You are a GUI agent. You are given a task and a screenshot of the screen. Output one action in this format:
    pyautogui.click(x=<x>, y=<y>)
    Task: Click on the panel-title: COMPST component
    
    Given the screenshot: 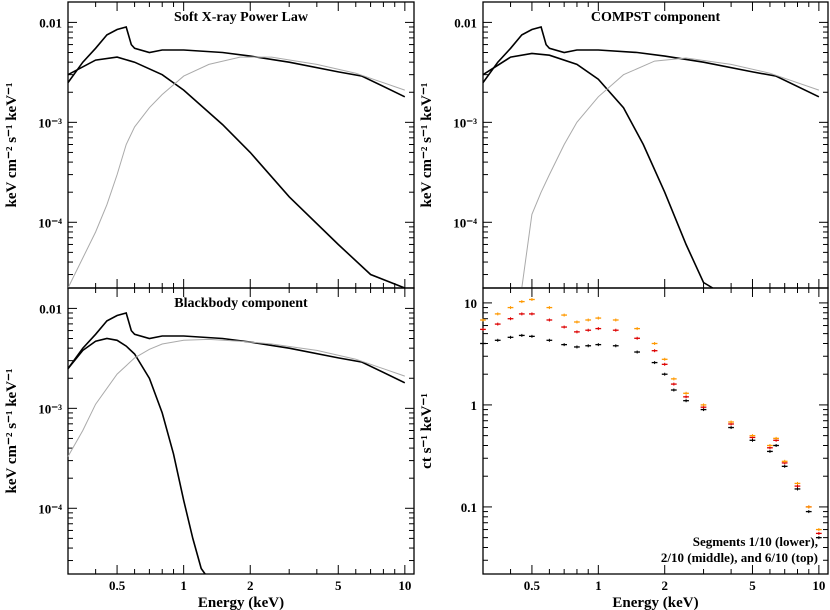 What is the action you would take?
    pyautogui.click(x=656, y=17)
    